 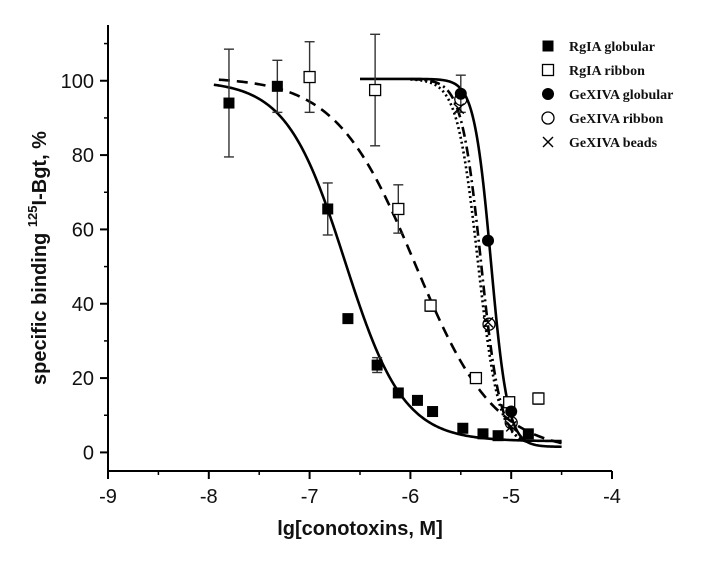 What do you see at coordinates (209, 497) in the screenshot?
I see `x-tick-label: -8` at bounding box center [209, 497].